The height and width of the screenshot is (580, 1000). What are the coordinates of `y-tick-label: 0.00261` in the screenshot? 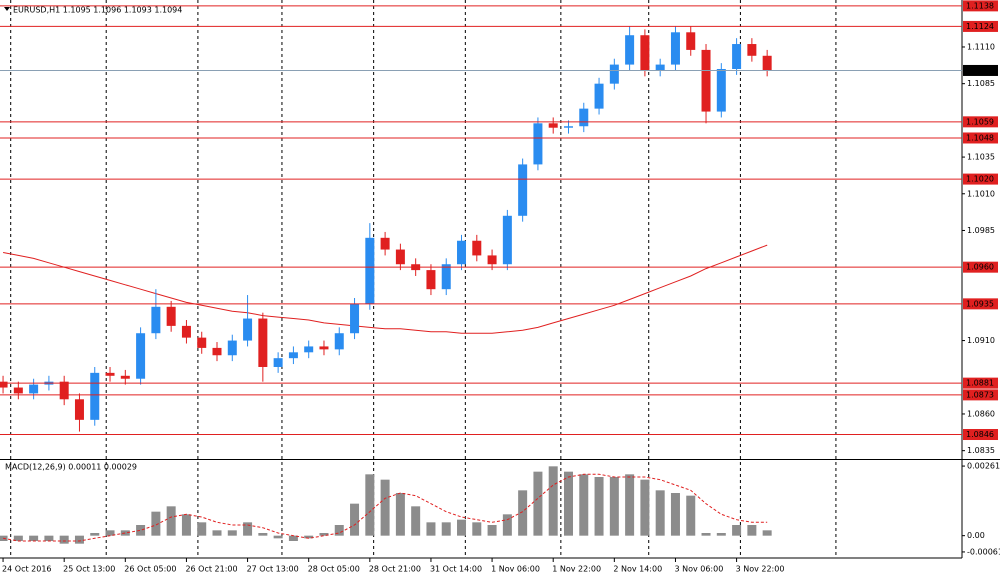 It's located at (983, 466).